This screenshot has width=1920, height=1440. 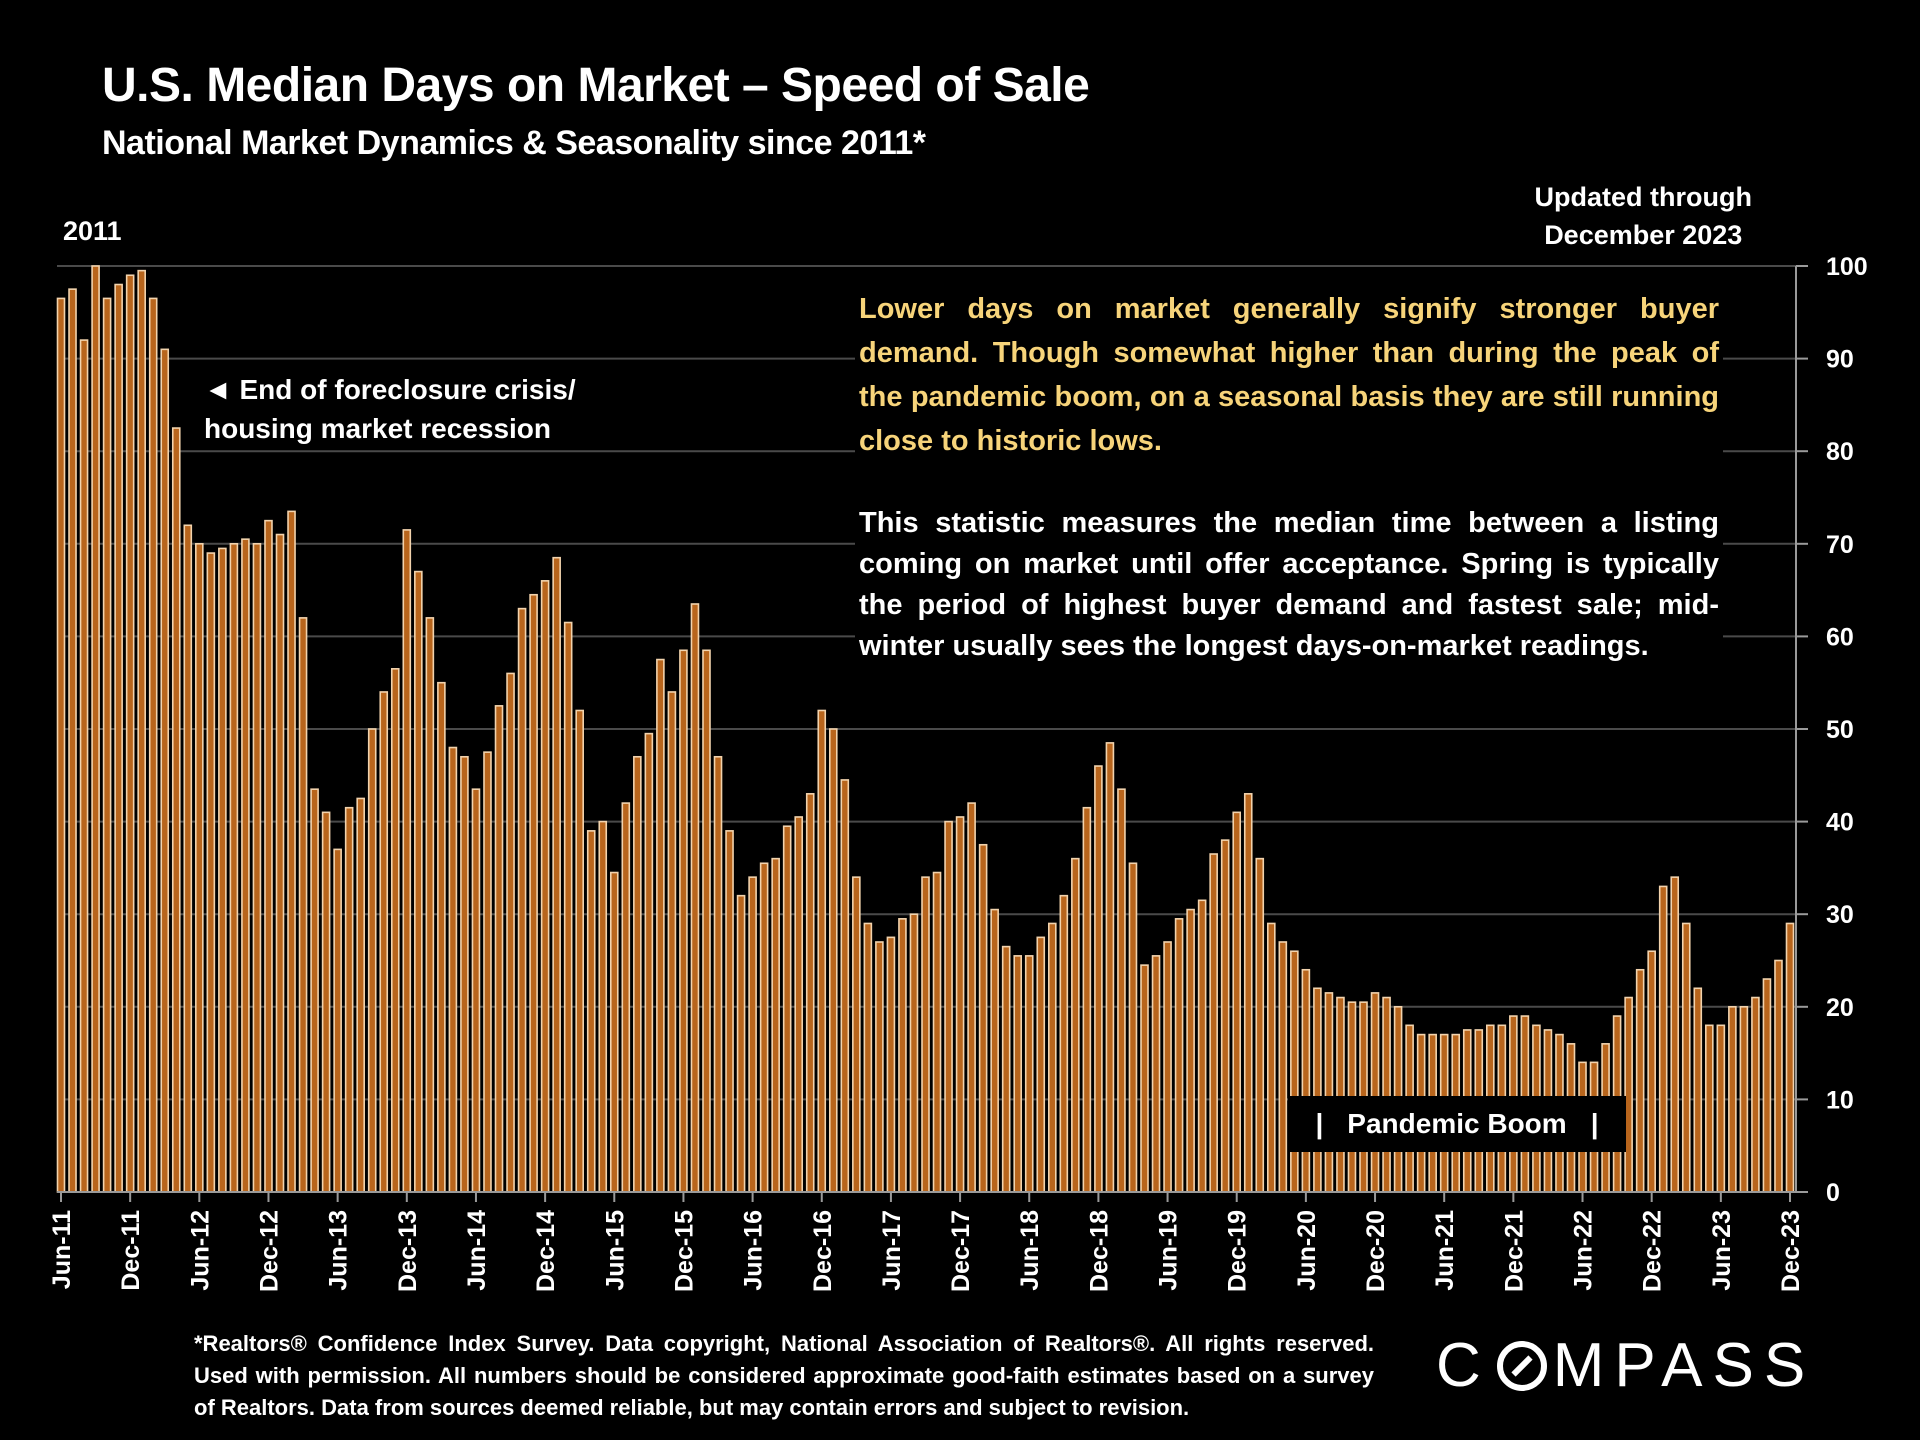 I want to click on y-tick-label: 60, so click(x=1840, y=637).